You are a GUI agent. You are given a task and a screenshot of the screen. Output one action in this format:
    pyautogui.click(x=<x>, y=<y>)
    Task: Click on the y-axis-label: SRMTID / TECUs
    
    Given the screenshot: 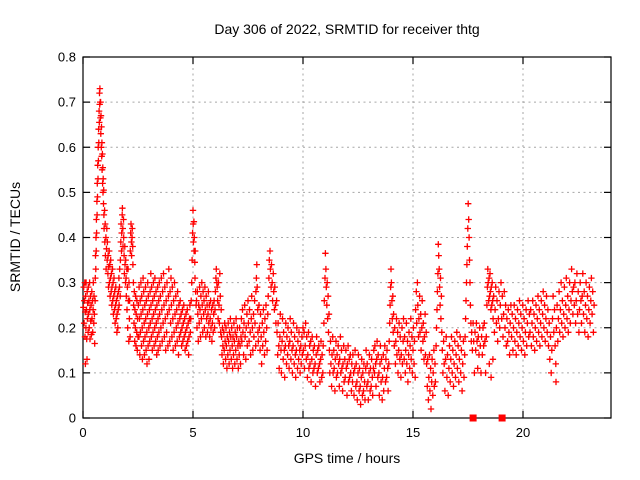 What is the action you would take?
    pyautogui.click(x=15, y=237)
    